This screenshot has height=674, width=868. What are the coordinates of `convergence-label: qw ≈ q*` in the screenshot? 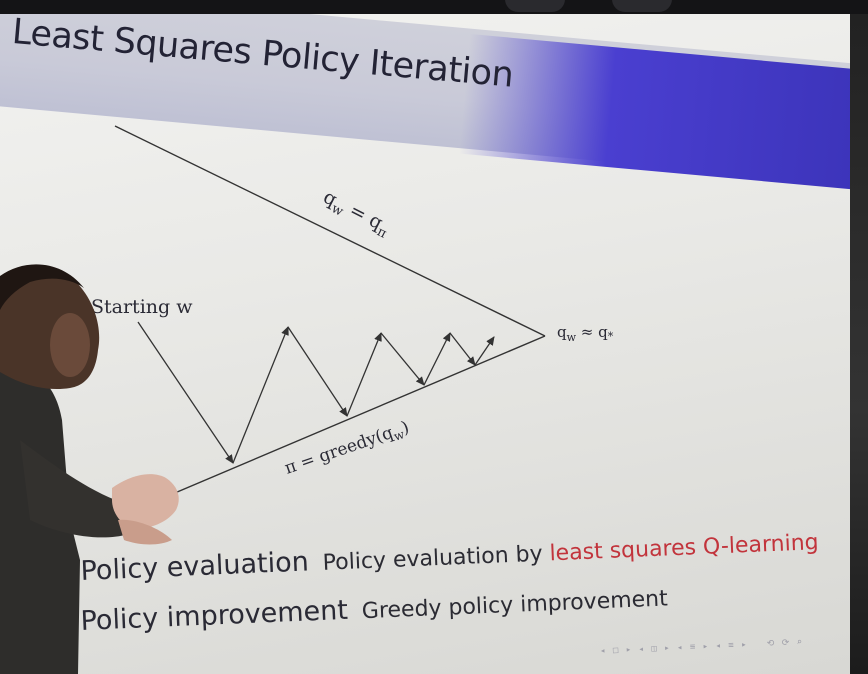 It's located at (585, 333).